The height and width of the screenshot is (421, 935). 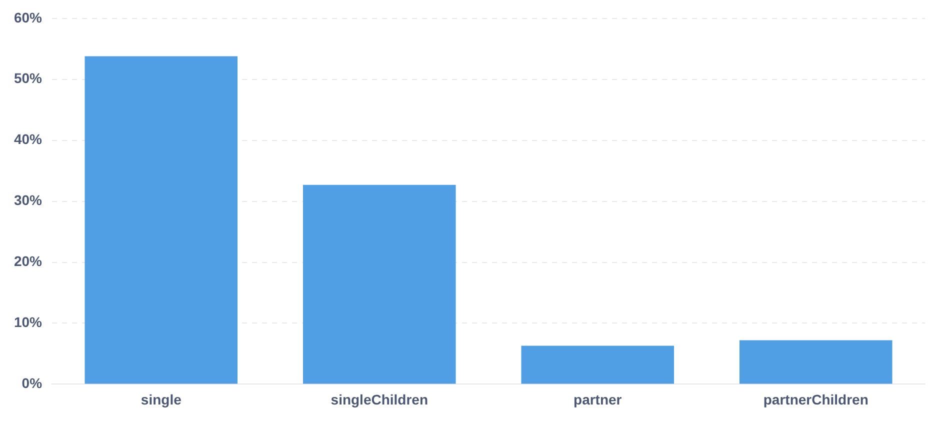 I want to click on y-tick-label: 30%, so click(x=28, y=200).